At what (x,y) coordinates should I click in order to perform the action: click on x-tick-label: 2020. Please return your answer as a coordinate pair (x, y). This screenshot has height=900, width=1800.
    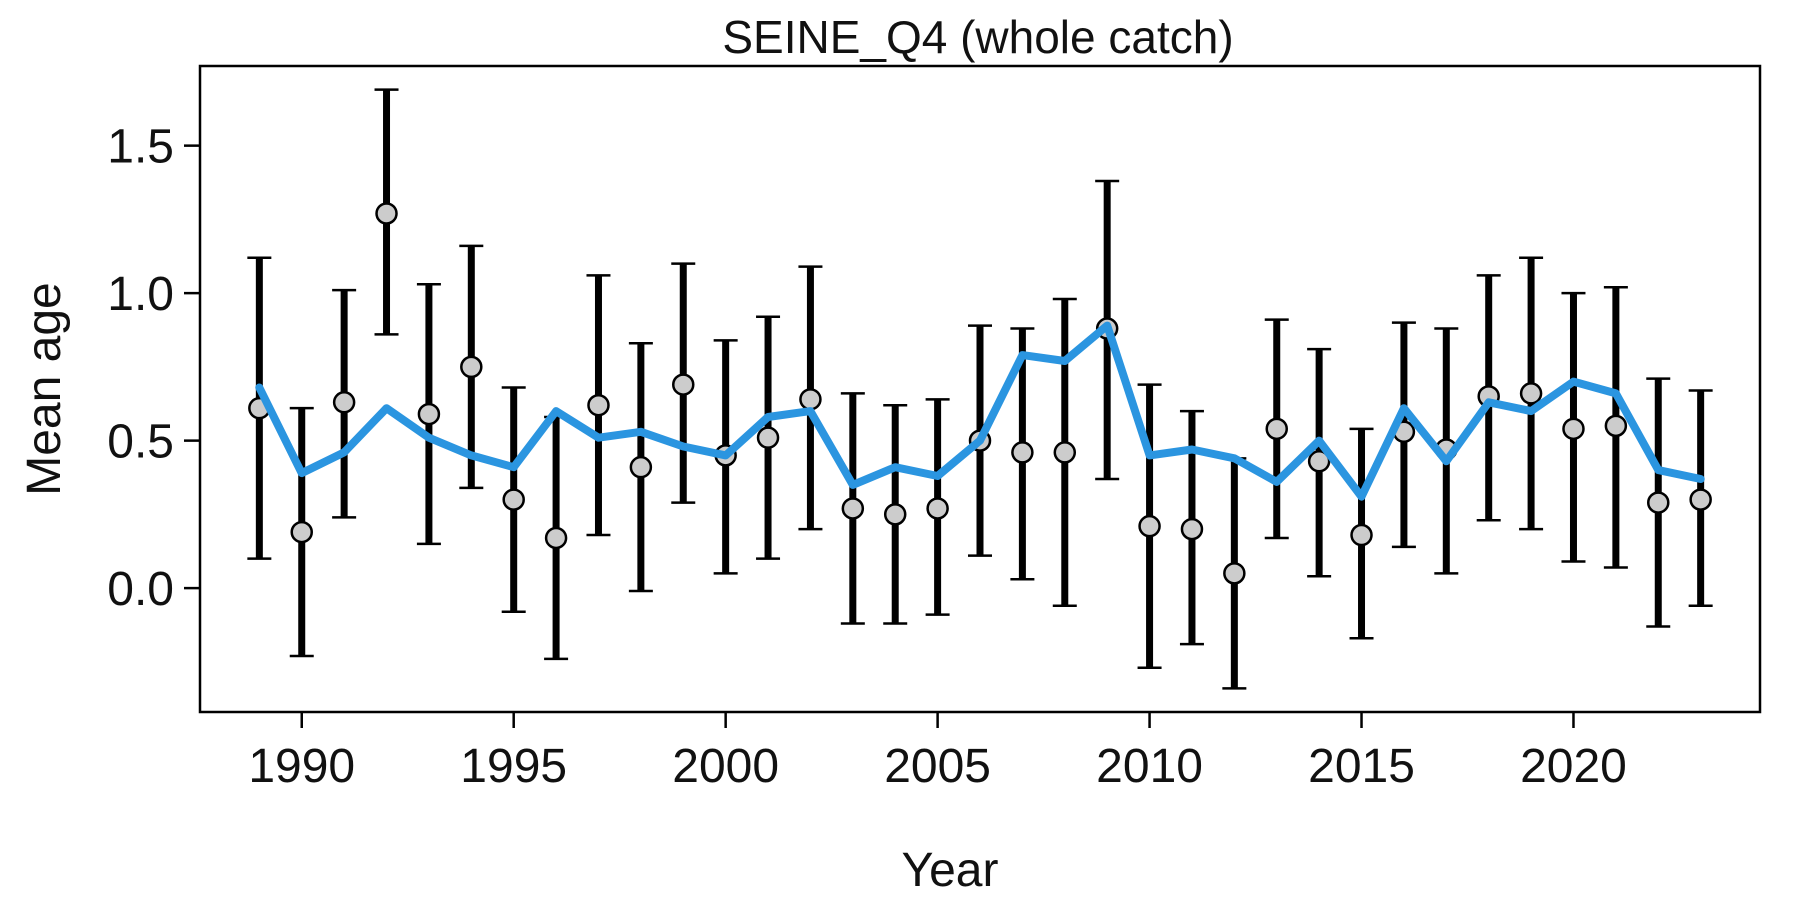
    Looking at the image, I should click on (1573, 766).